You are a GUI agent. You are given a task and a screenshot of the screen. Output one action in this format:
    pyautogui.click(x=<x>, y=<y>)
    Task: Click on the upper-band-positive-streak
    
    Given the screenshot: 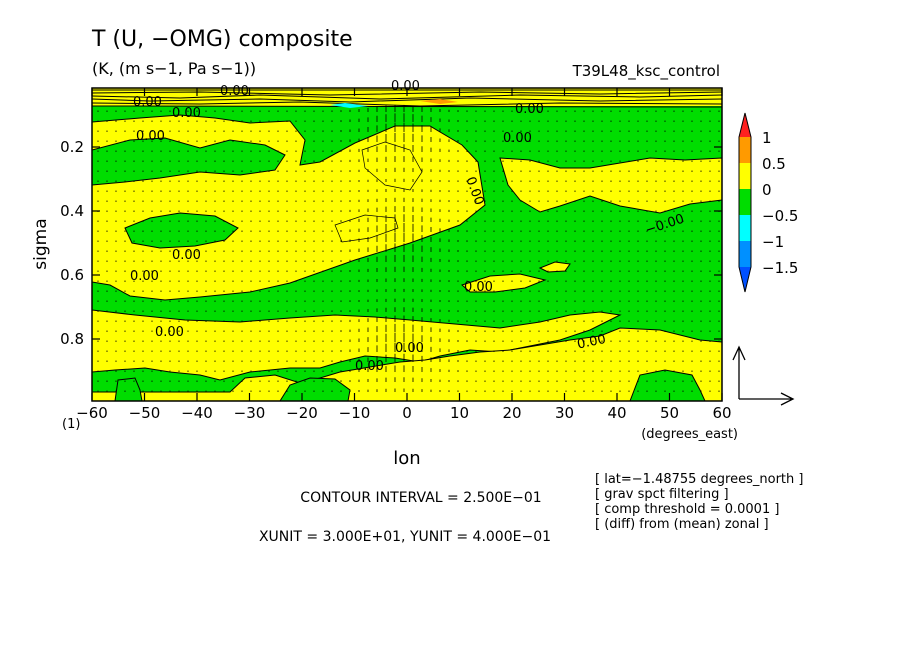 What is the action you would take?
    pyautogui.click(x=439, y=101)
    